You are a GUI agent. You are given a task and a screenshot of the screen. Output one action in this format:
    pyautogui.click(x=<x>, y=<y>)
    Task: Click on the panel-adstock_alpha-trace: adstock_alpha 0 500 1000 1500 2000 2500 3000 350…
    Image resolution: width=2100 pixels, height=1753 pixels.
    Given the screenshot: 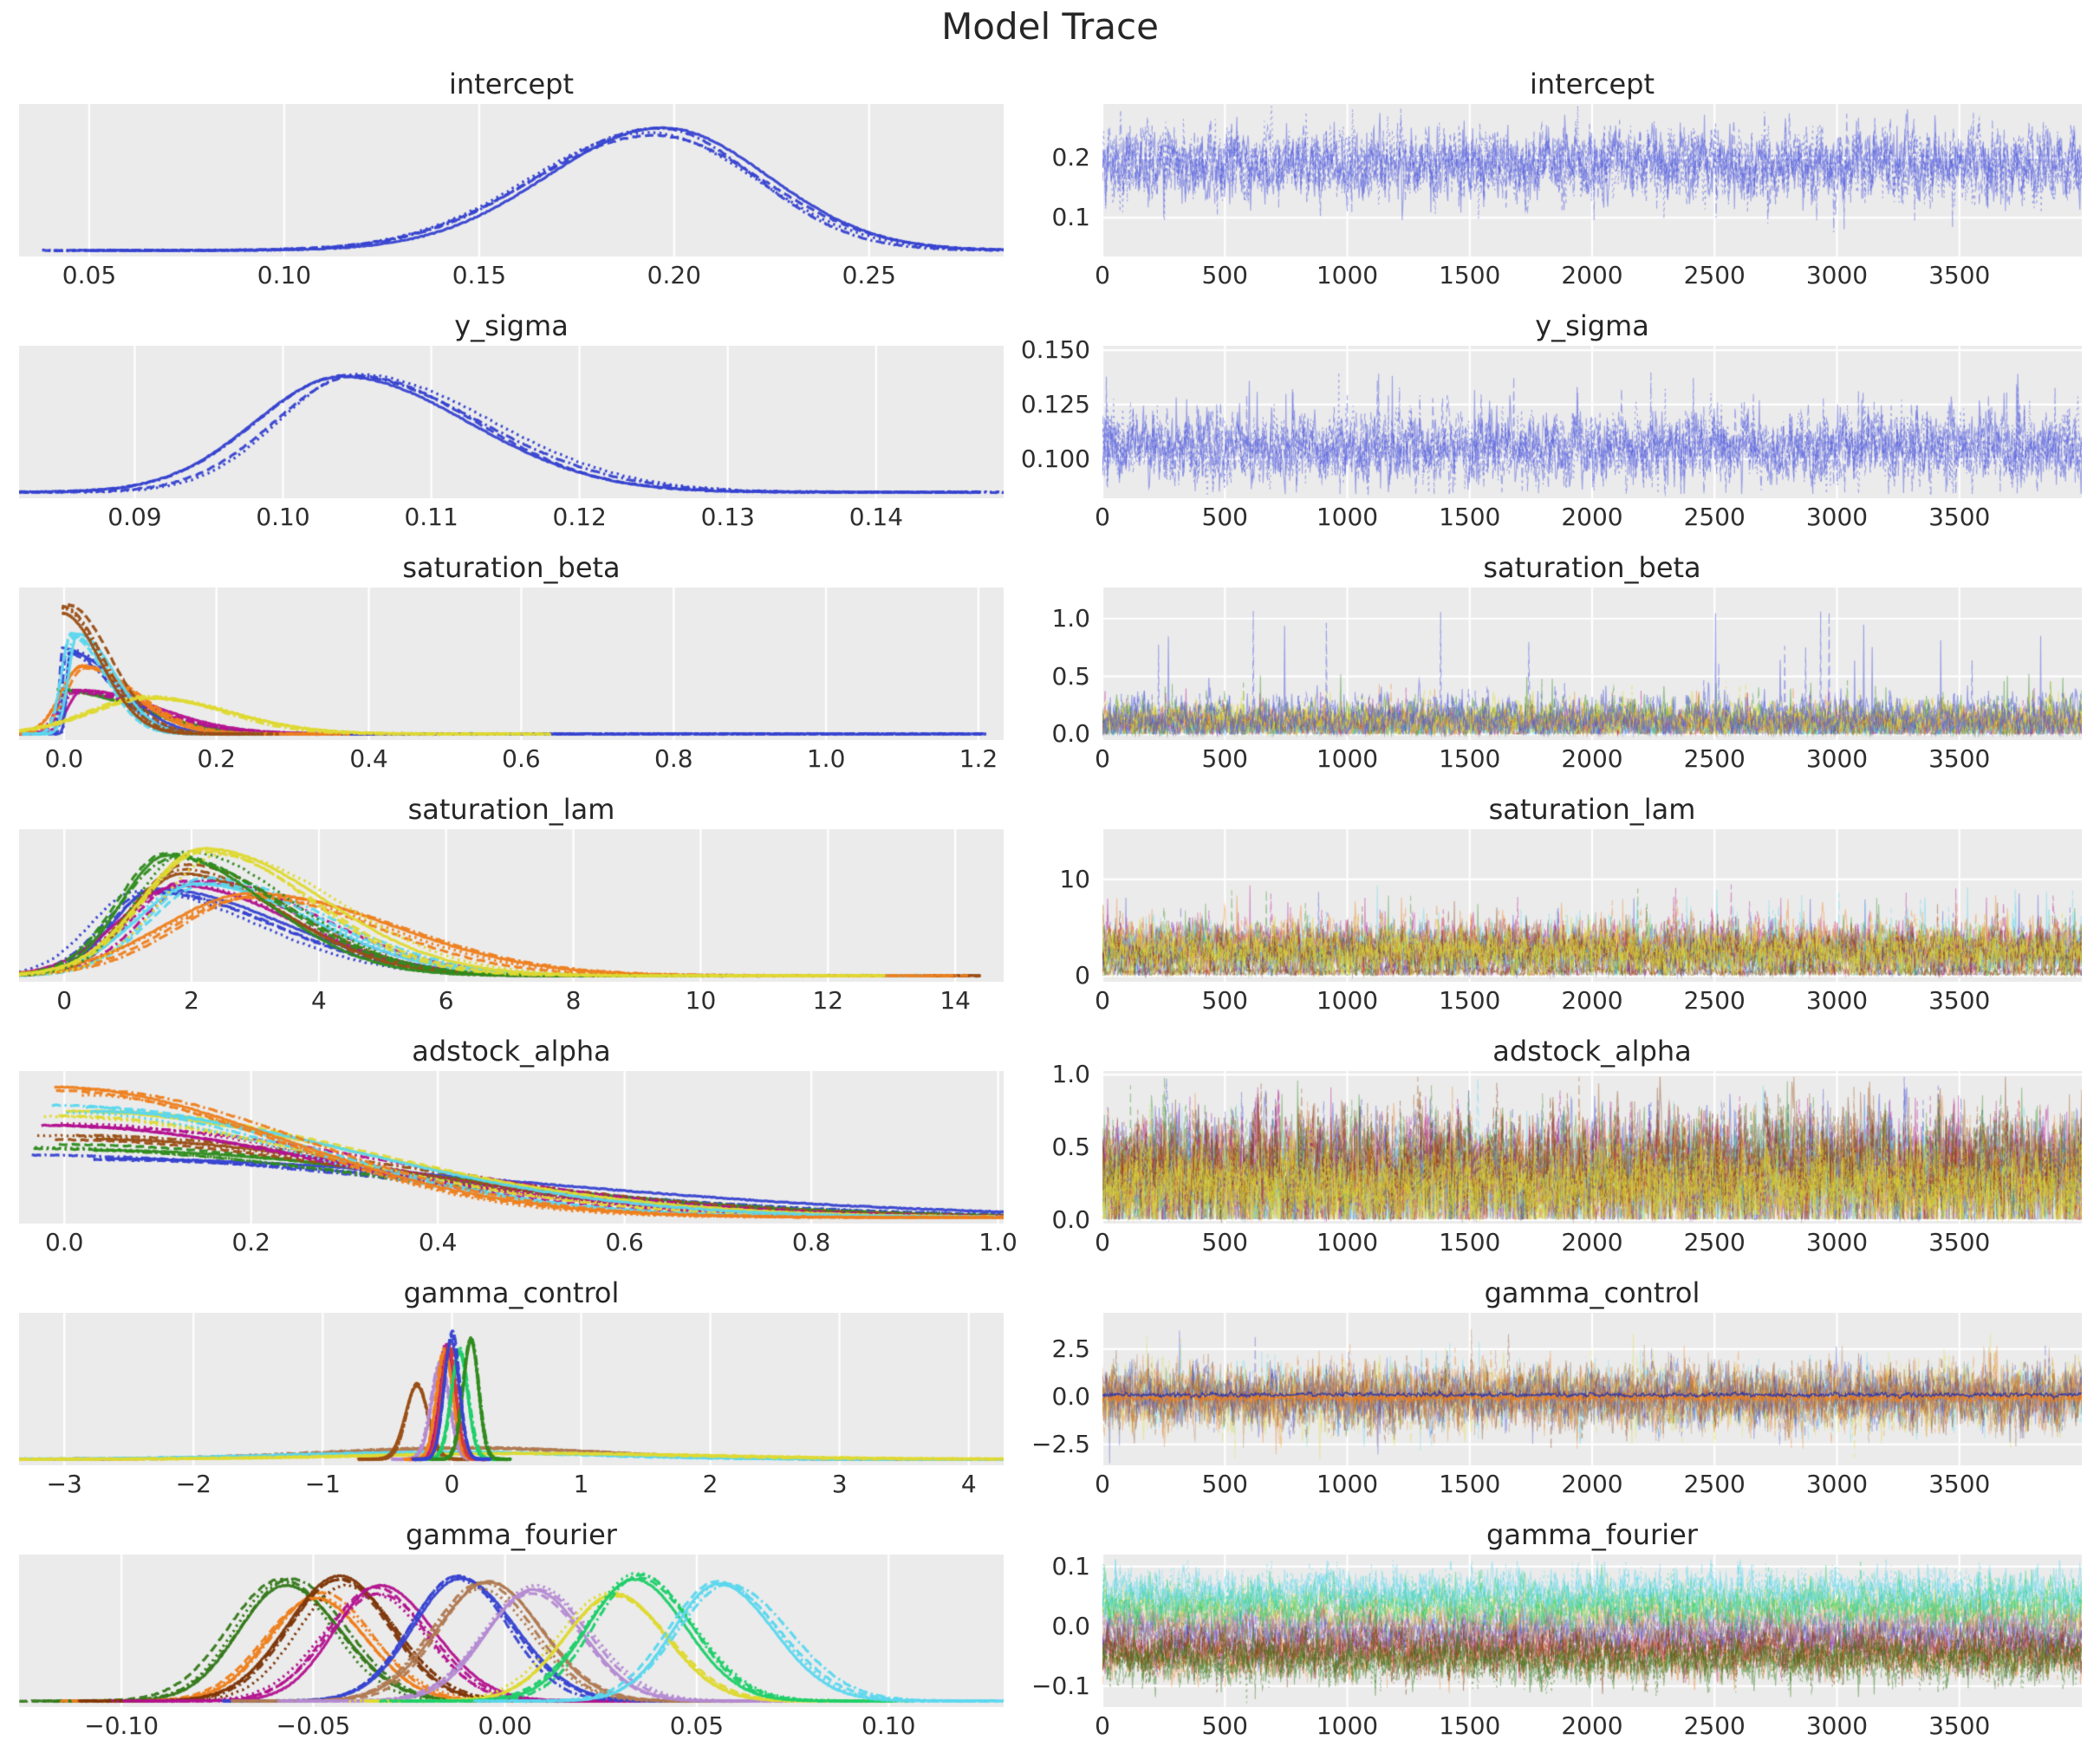 What is the action you would take?
    pyautogui.click(x=1566, y=1148)
    